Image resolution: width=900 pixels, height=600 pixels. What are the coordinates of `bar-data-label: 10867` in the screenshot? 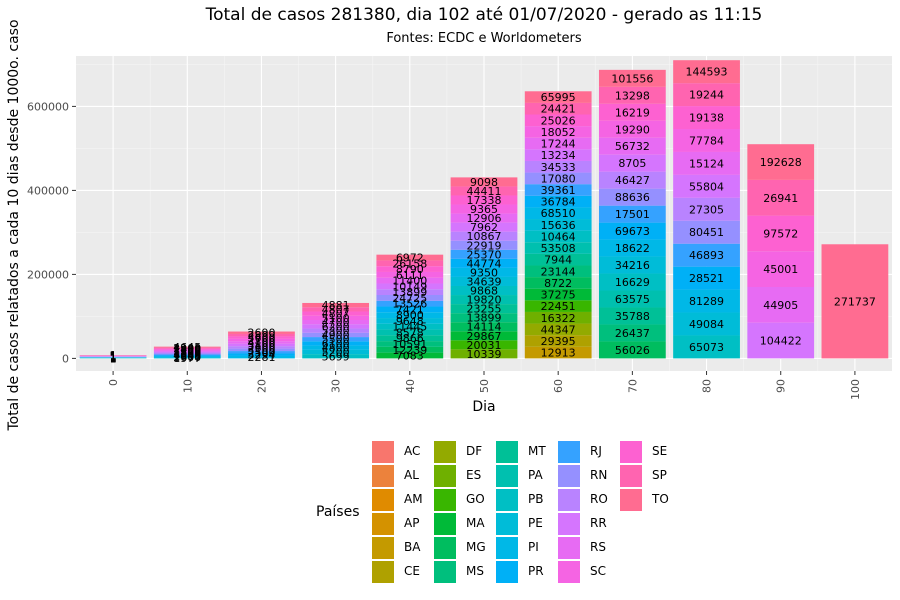 It's located at (484, 236).